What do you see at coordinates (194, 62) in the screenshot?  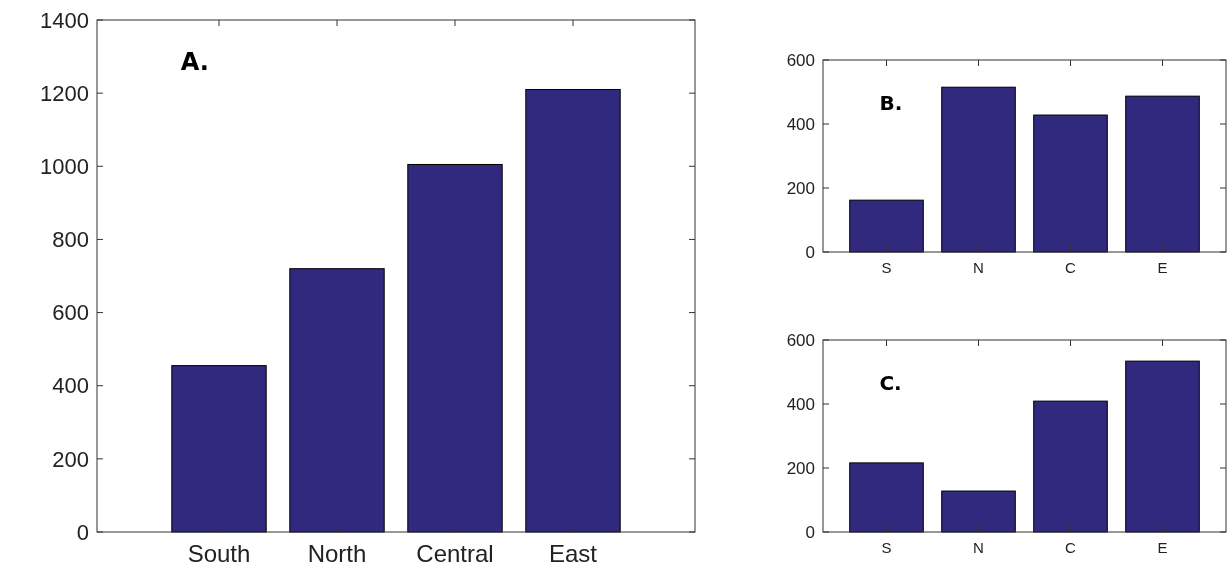 I see `annotation: A.` at bounding box center [194, 62].